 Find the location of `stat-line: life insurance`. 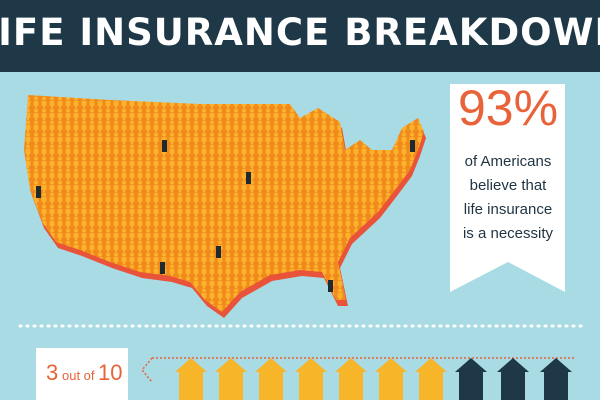

stat-line: life insurance is located at coordinates (508, 209).